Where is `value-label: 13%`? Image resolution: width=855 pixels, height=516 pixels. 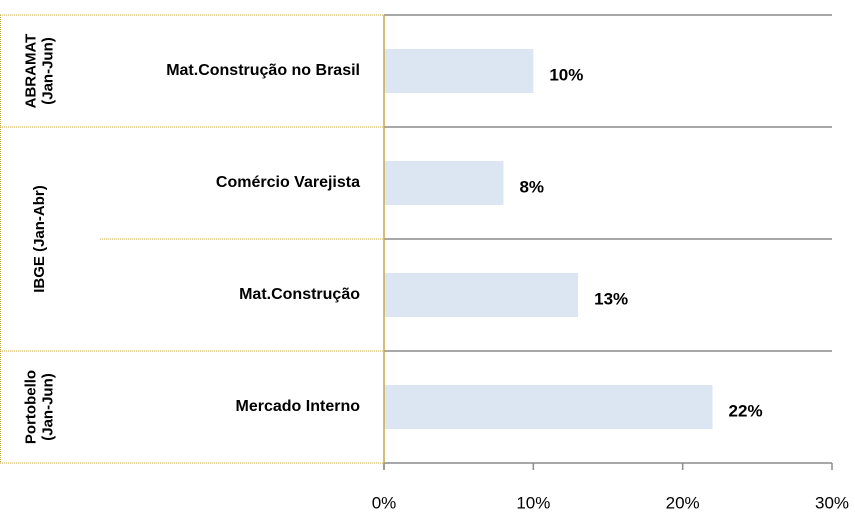
value-label: 13% is located at coordinates (611, 298).